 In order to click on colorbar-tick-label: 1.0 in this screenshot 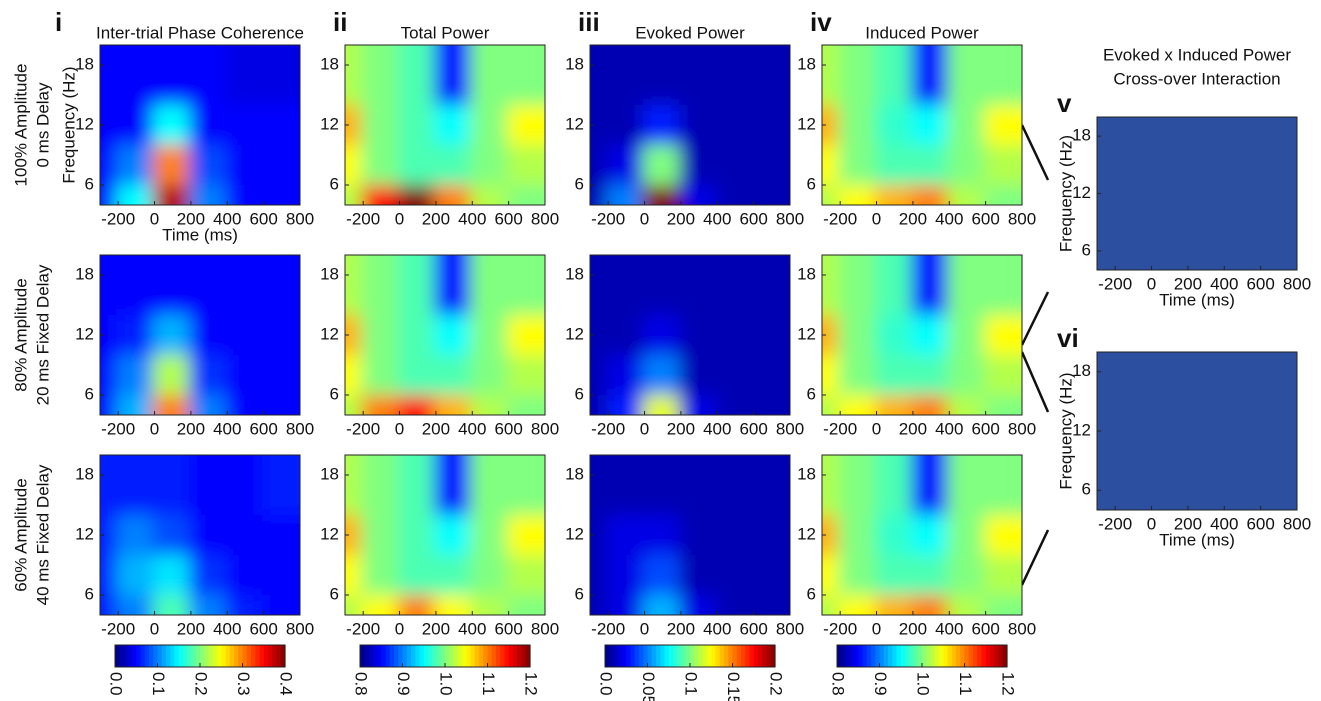, I will do `click(446, 684)`.